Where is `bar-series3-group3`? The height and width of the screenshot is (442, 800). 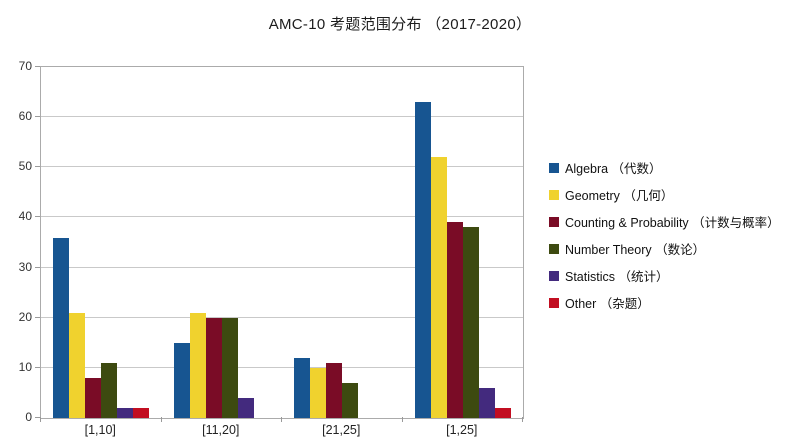
bar-series3-group3 is located at coordinates (470, 322).